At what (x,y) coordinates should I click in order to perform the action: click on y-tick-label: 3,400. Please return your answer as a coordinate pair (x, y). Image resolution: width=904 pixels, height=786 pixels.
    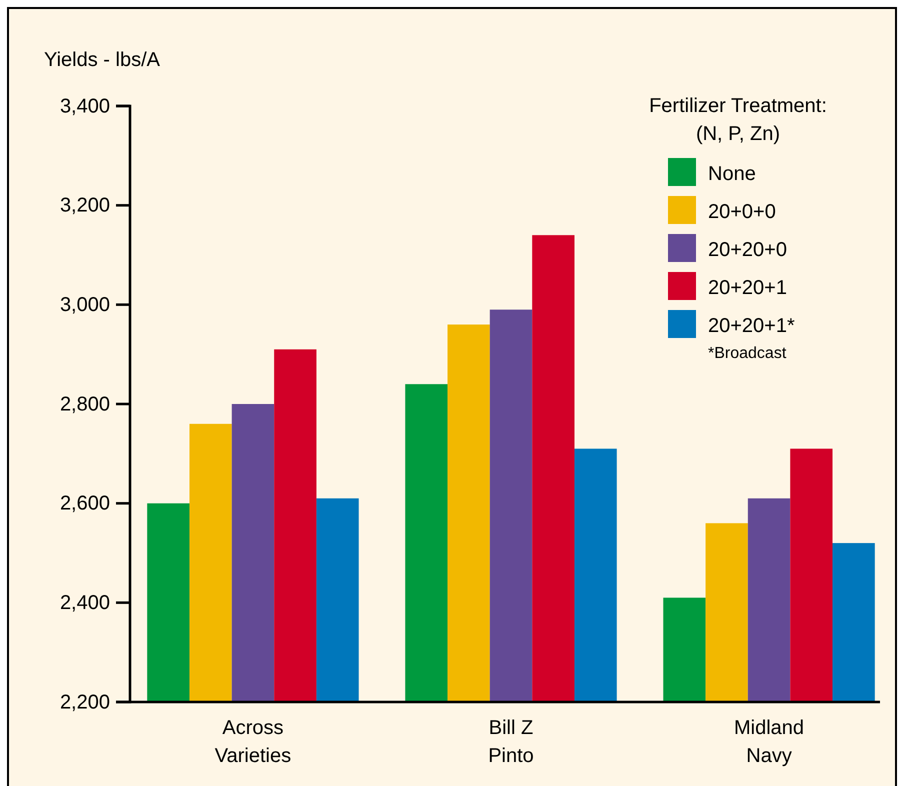
    Looking at the image, I should click on (85, 106).